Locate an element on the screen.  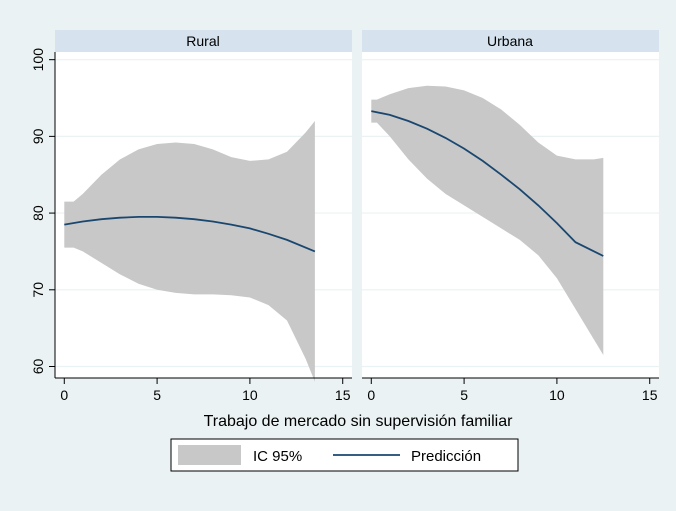
panel-rural-y-ticks: 60 70 80 90 100 is located at coordinates (42, 211).